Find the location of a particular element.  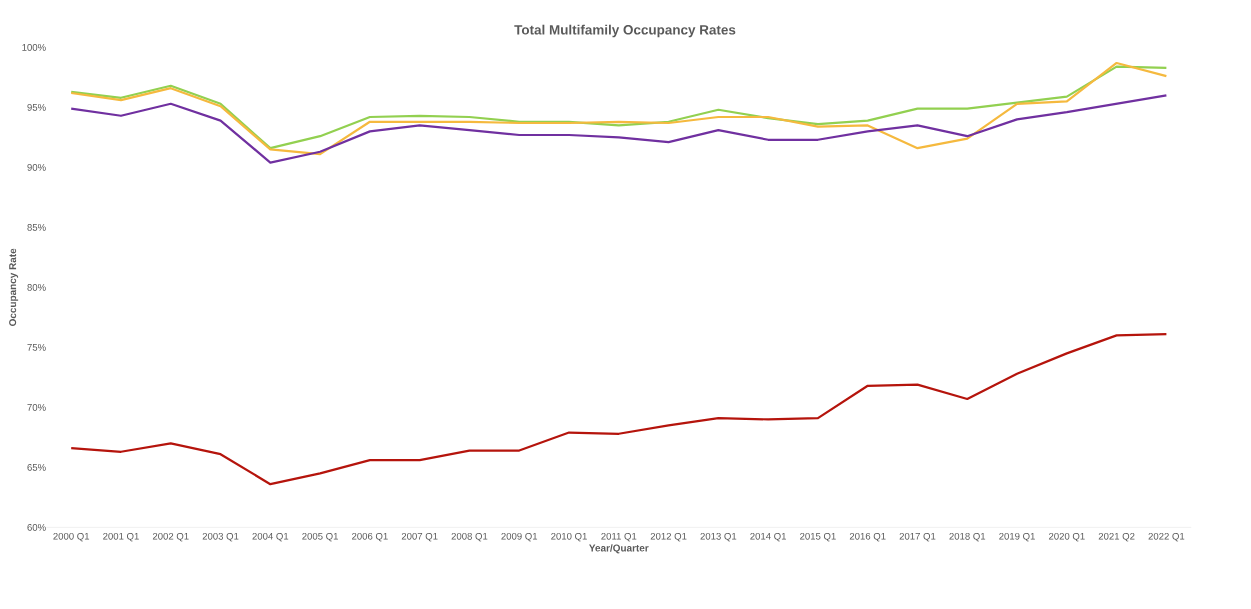

x-tick-label: 2020 Q1 is located at coordinates (1066, 537).